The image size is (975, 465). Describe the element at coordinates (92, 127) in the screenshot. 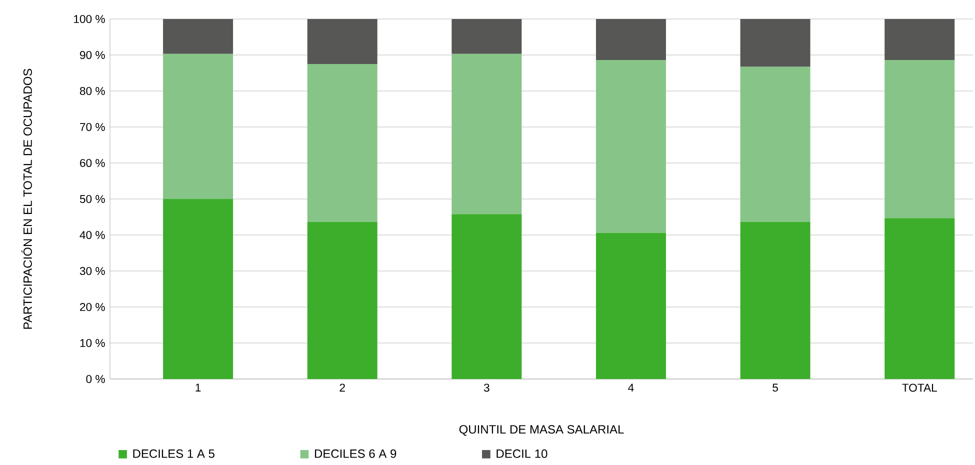

I see `y-tick-label: 70 %` at that location.